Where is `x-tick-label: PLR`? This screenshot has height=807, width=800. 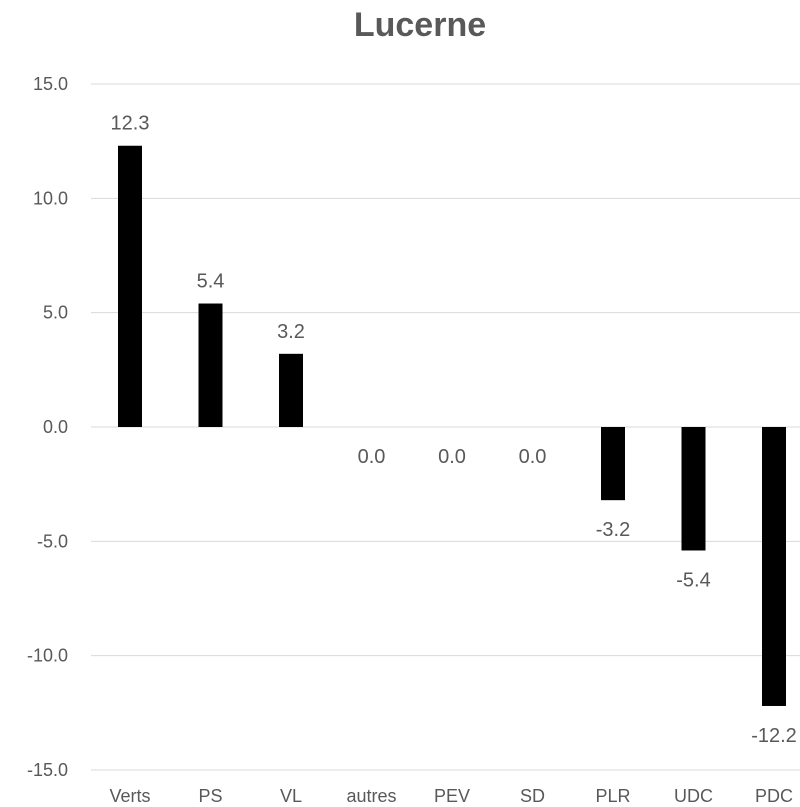
x-tick-label: PLR is located at coordinates (612, 796).